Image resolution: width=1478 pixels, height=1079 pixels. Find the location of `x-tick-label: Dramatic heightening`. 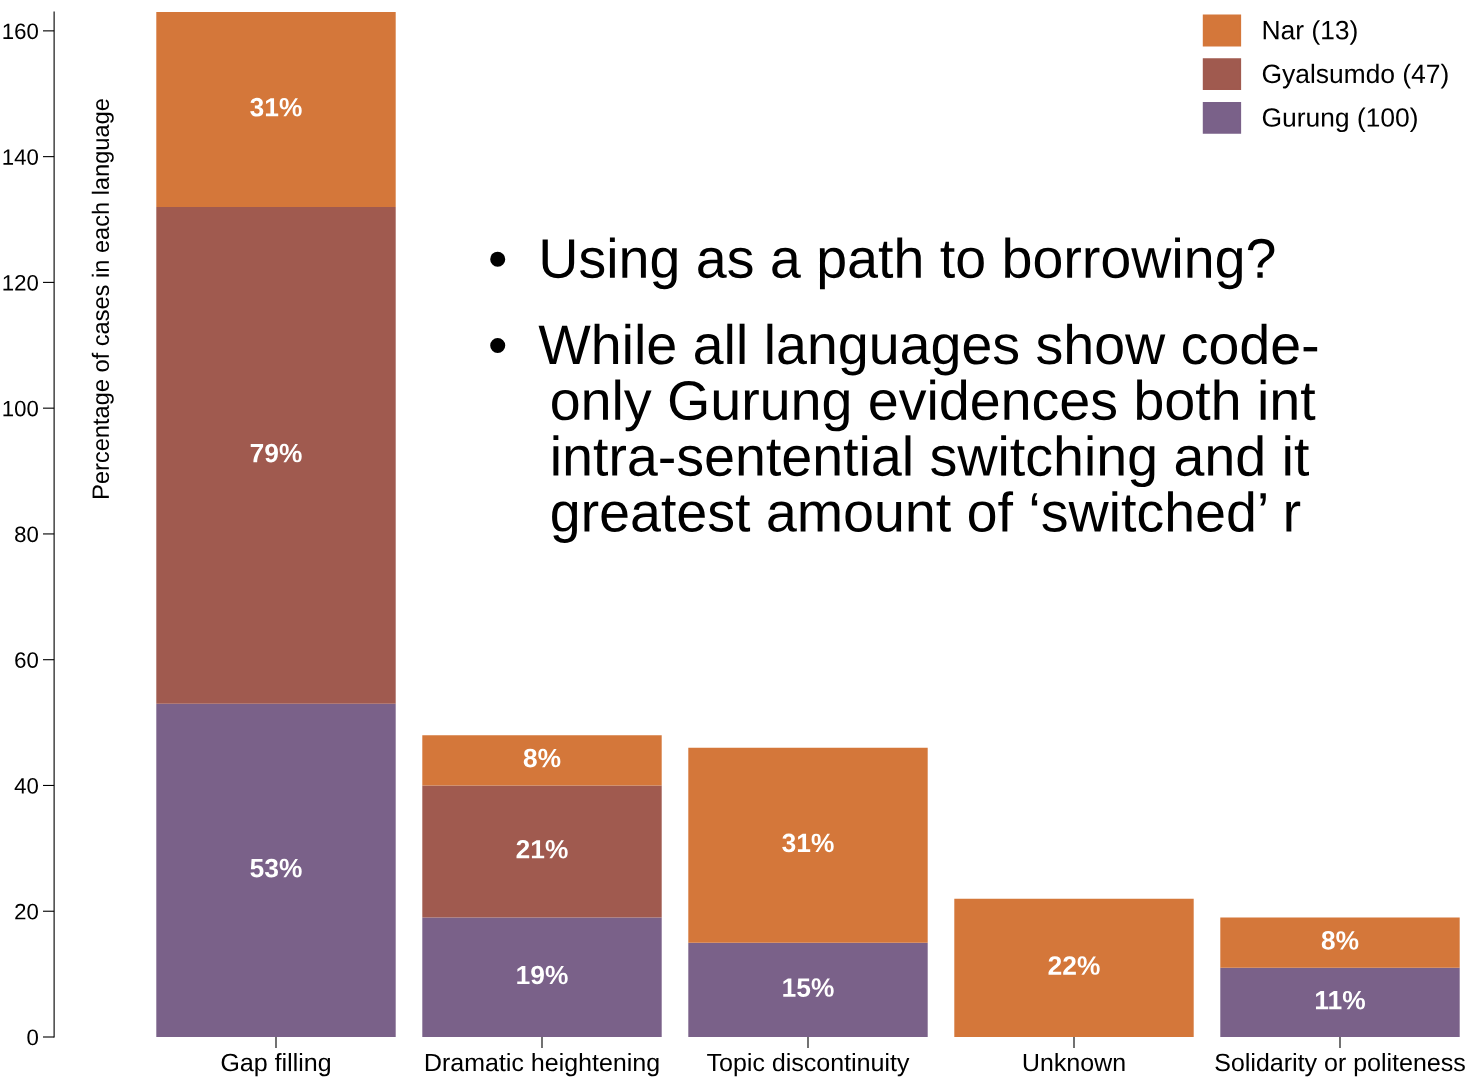

x-tick-label: Dramatic heightening is located at coordinates (542, 1064).